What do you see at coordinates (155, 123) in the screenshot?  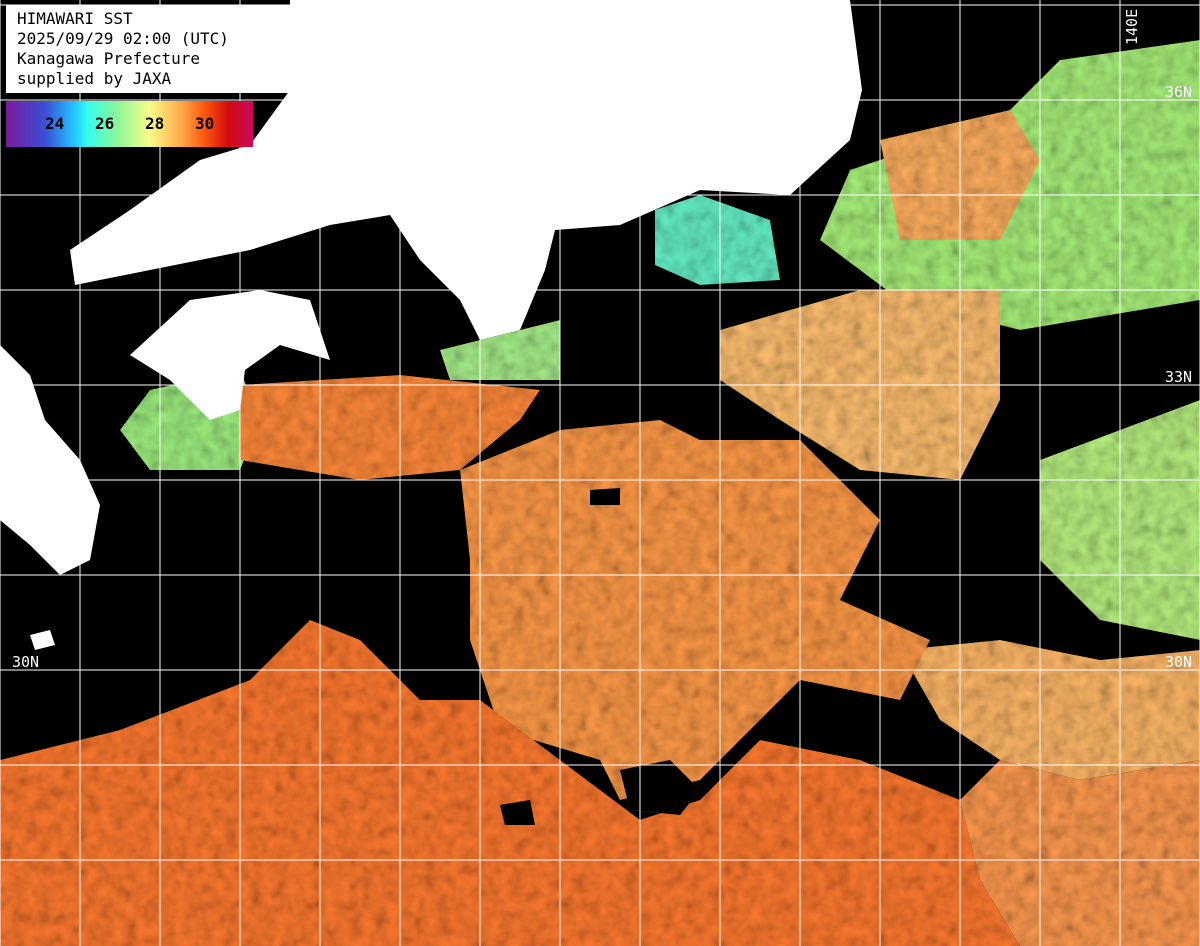 I see `colorbar-tick: 28` at bounding box center [155, 123].